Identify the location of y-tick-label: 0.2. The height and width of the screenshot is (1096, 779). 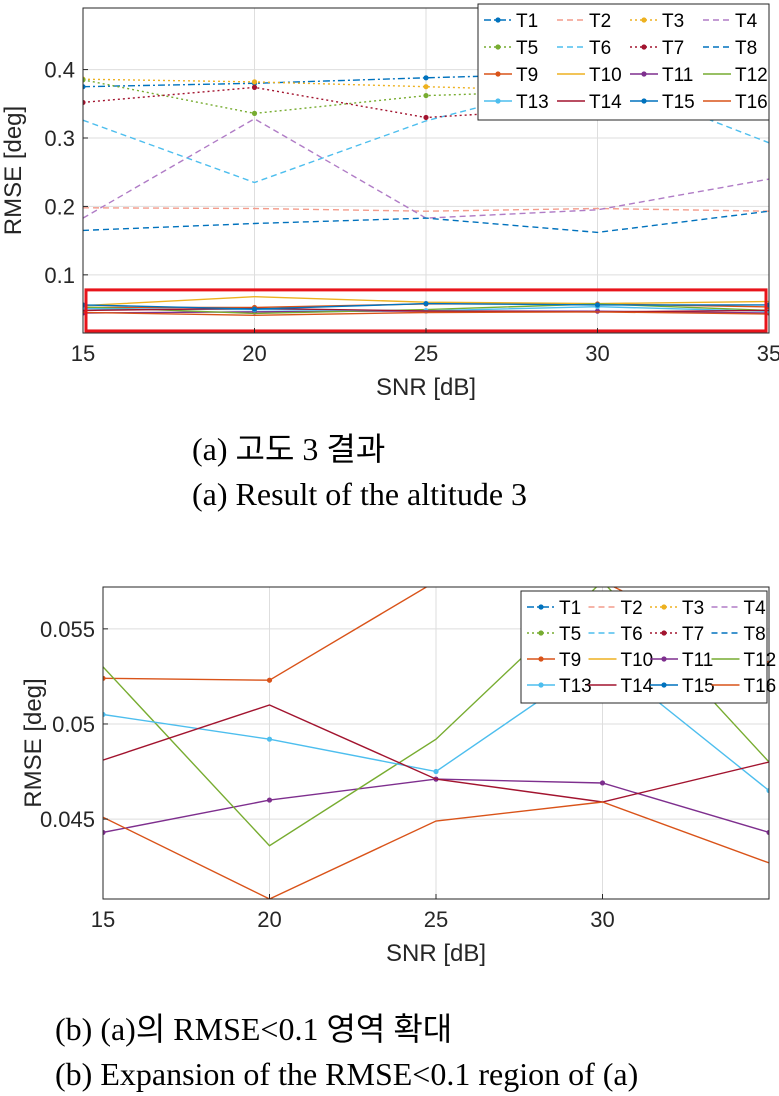
(59, 206).